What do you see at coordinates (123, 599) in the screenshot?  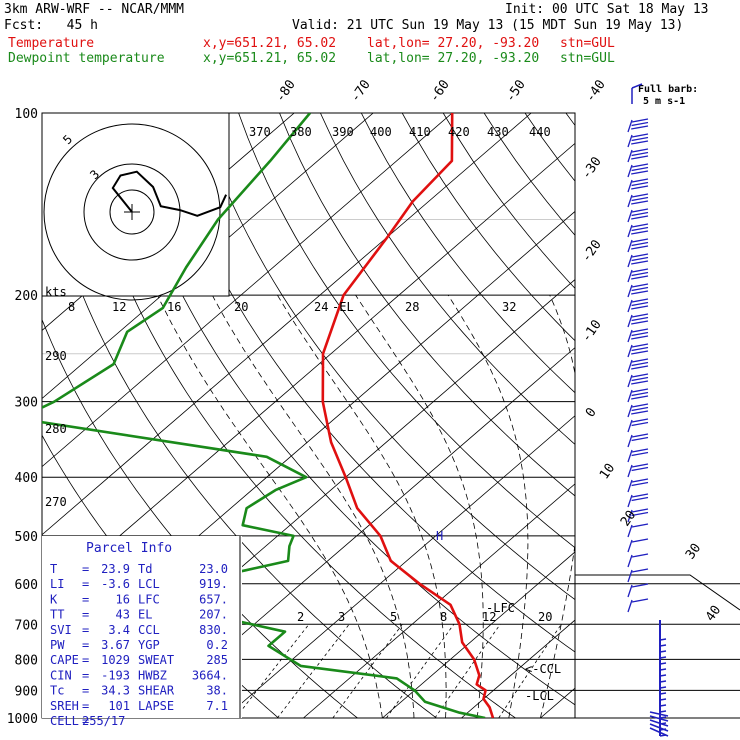 I see `parcel-value-K: 16` at bounding box center [123, 599].